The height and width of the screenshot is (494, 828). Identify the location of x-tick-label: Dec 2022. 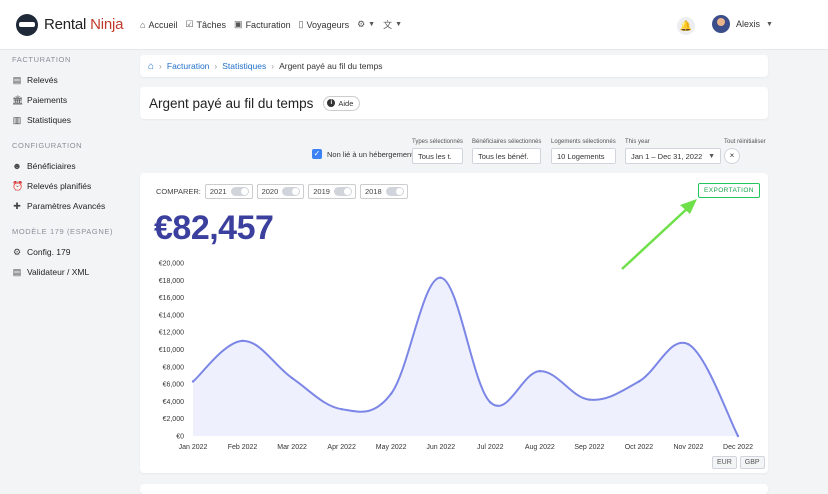
(738, 447).